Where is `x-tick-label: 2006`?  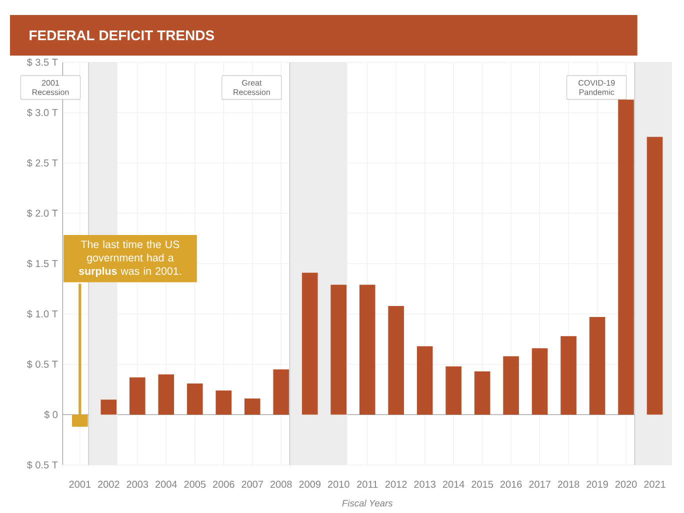
x-tick-label: 2006 is located at coordinates (223, 484).